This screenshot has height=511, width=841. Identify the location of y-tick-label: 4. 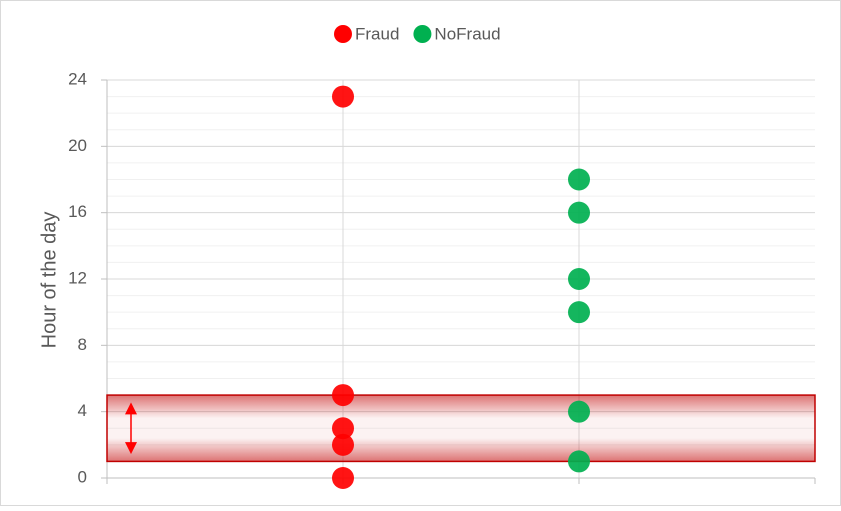
(82, 410).